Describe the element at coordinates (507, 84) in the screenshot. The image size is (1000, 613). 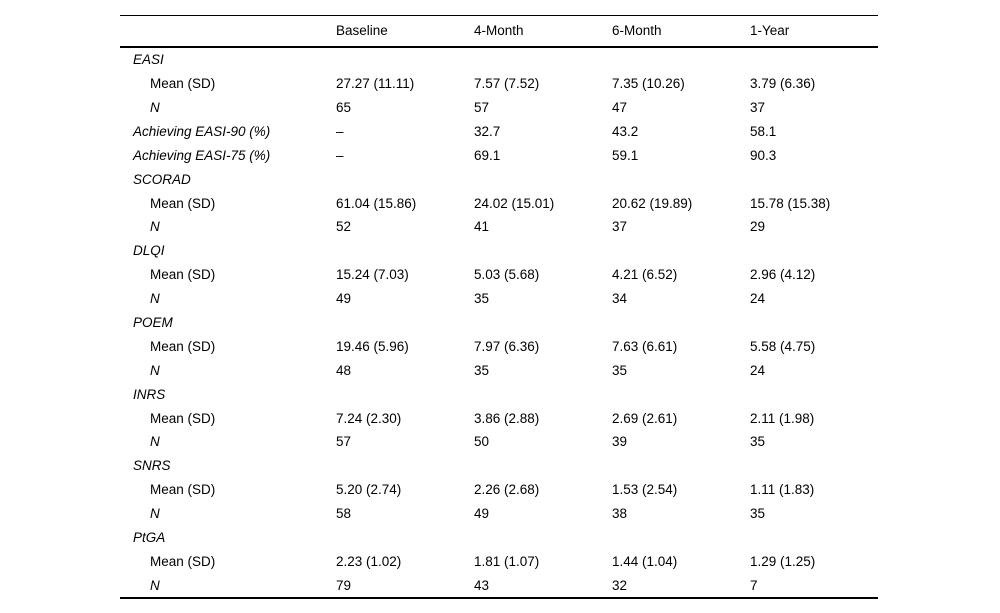
I see `cell-value: 7.57 (7.52)` at that location.